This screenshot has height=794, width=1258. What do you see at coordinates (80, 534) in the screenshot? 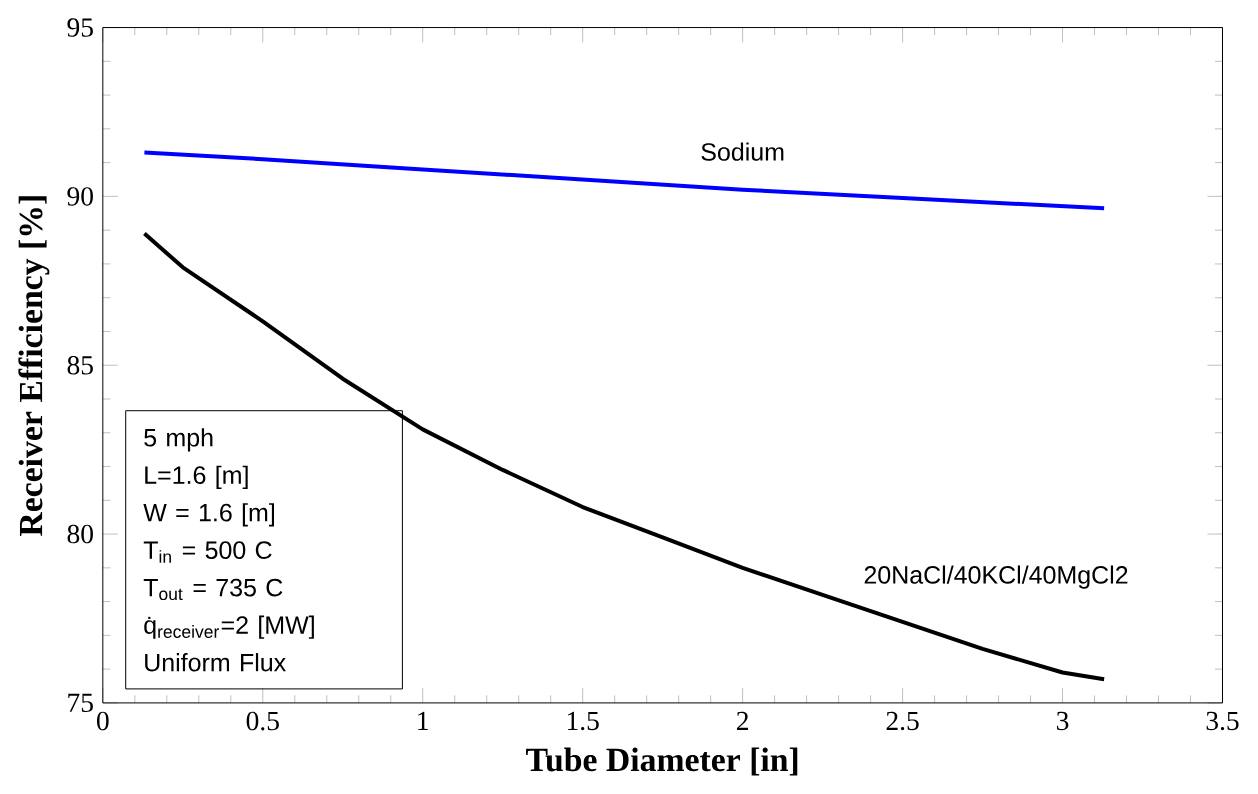
I see `y-tick-label: 80` at bounding box center [80, 534].